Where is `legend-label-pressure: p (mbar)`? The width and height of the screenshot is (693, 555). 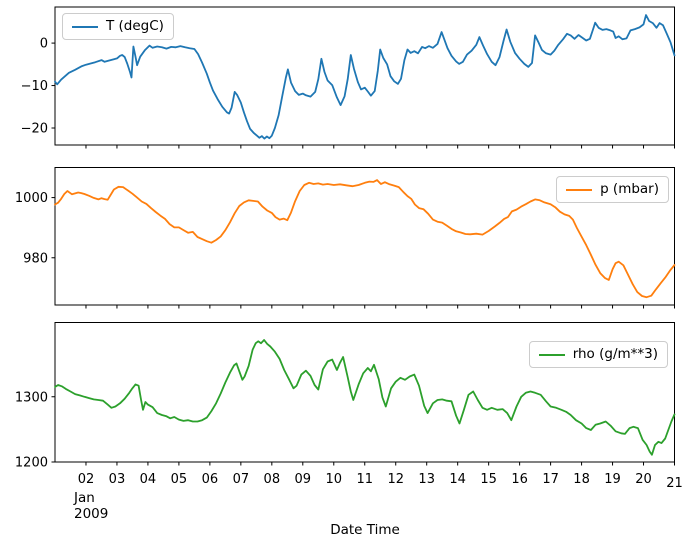 legend-label-pressure: p (mbar) is located at coordinates (629, 189).